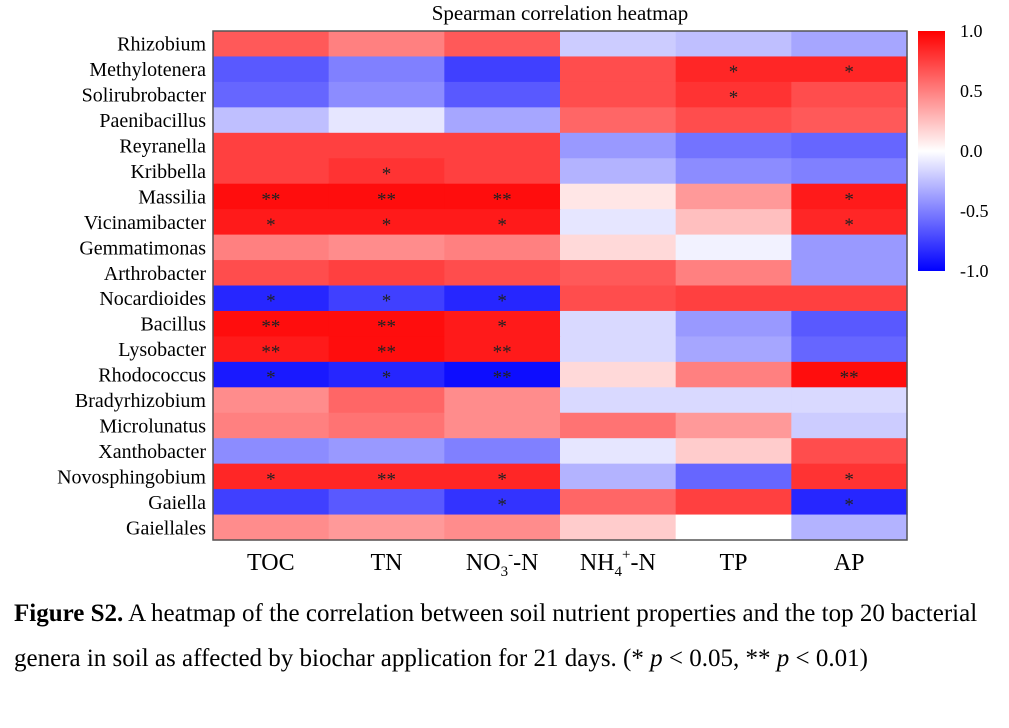  What do you see at coordinates (719, 658) in the screenshot?
I see `caption-text-2: < 0.05, **` at bounding box center [719, 658].